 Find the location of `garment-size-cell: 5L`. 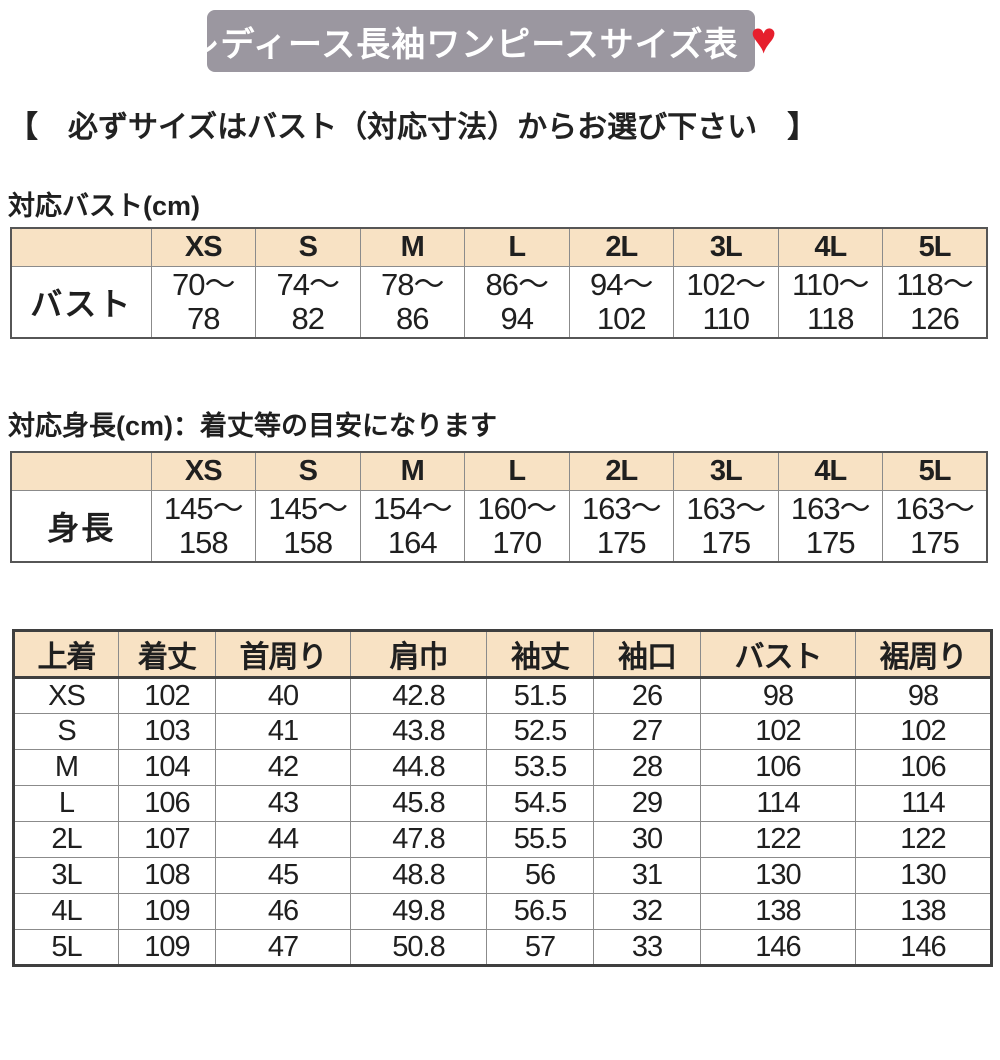

garment-size-cell: 5L is located at coordinates (66, 947).